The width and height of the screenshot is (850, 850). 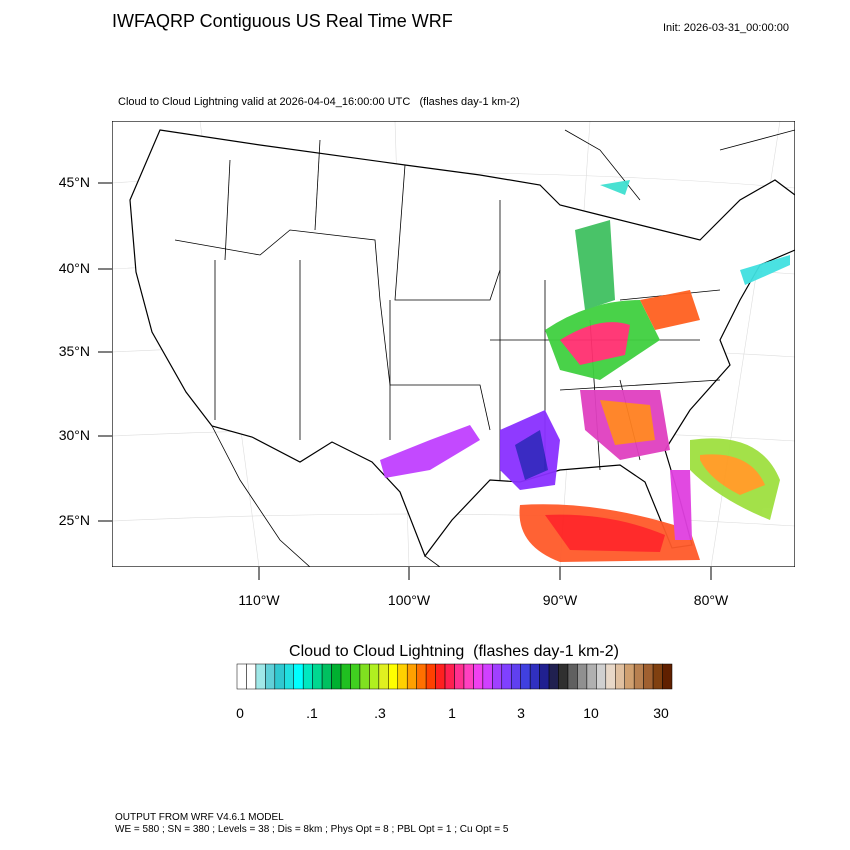 What do you see at coordinates (711, 600) in the screenshot?
I see `lon-label: 80°W` at bounding box center [711, 600].